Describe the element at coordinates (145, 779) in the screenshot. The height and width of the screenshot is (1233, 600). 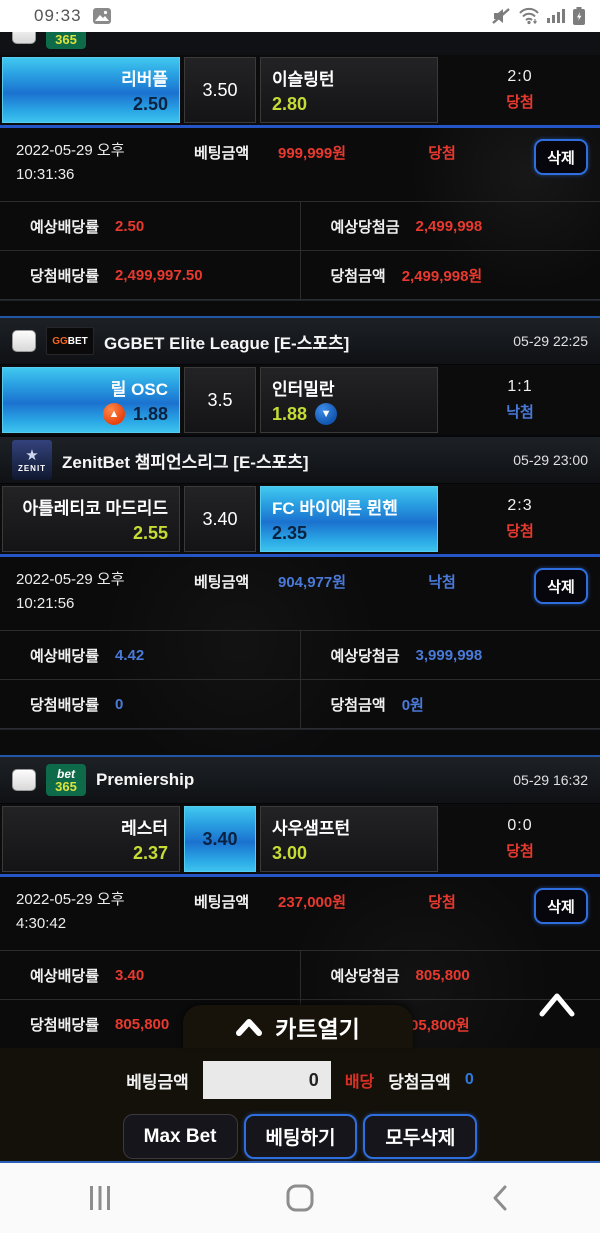
I see `league-title: Premiership` at that location.